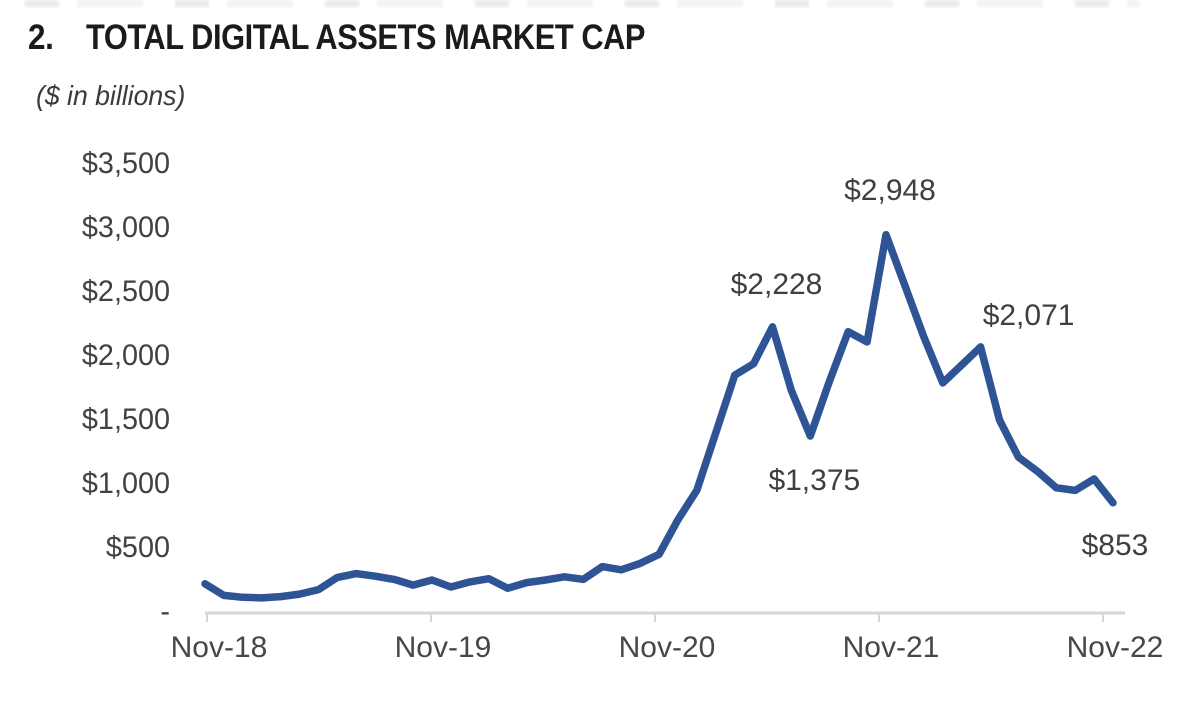  I want to click on x-axis-tick-label: Nov-19, so click(443, 647).